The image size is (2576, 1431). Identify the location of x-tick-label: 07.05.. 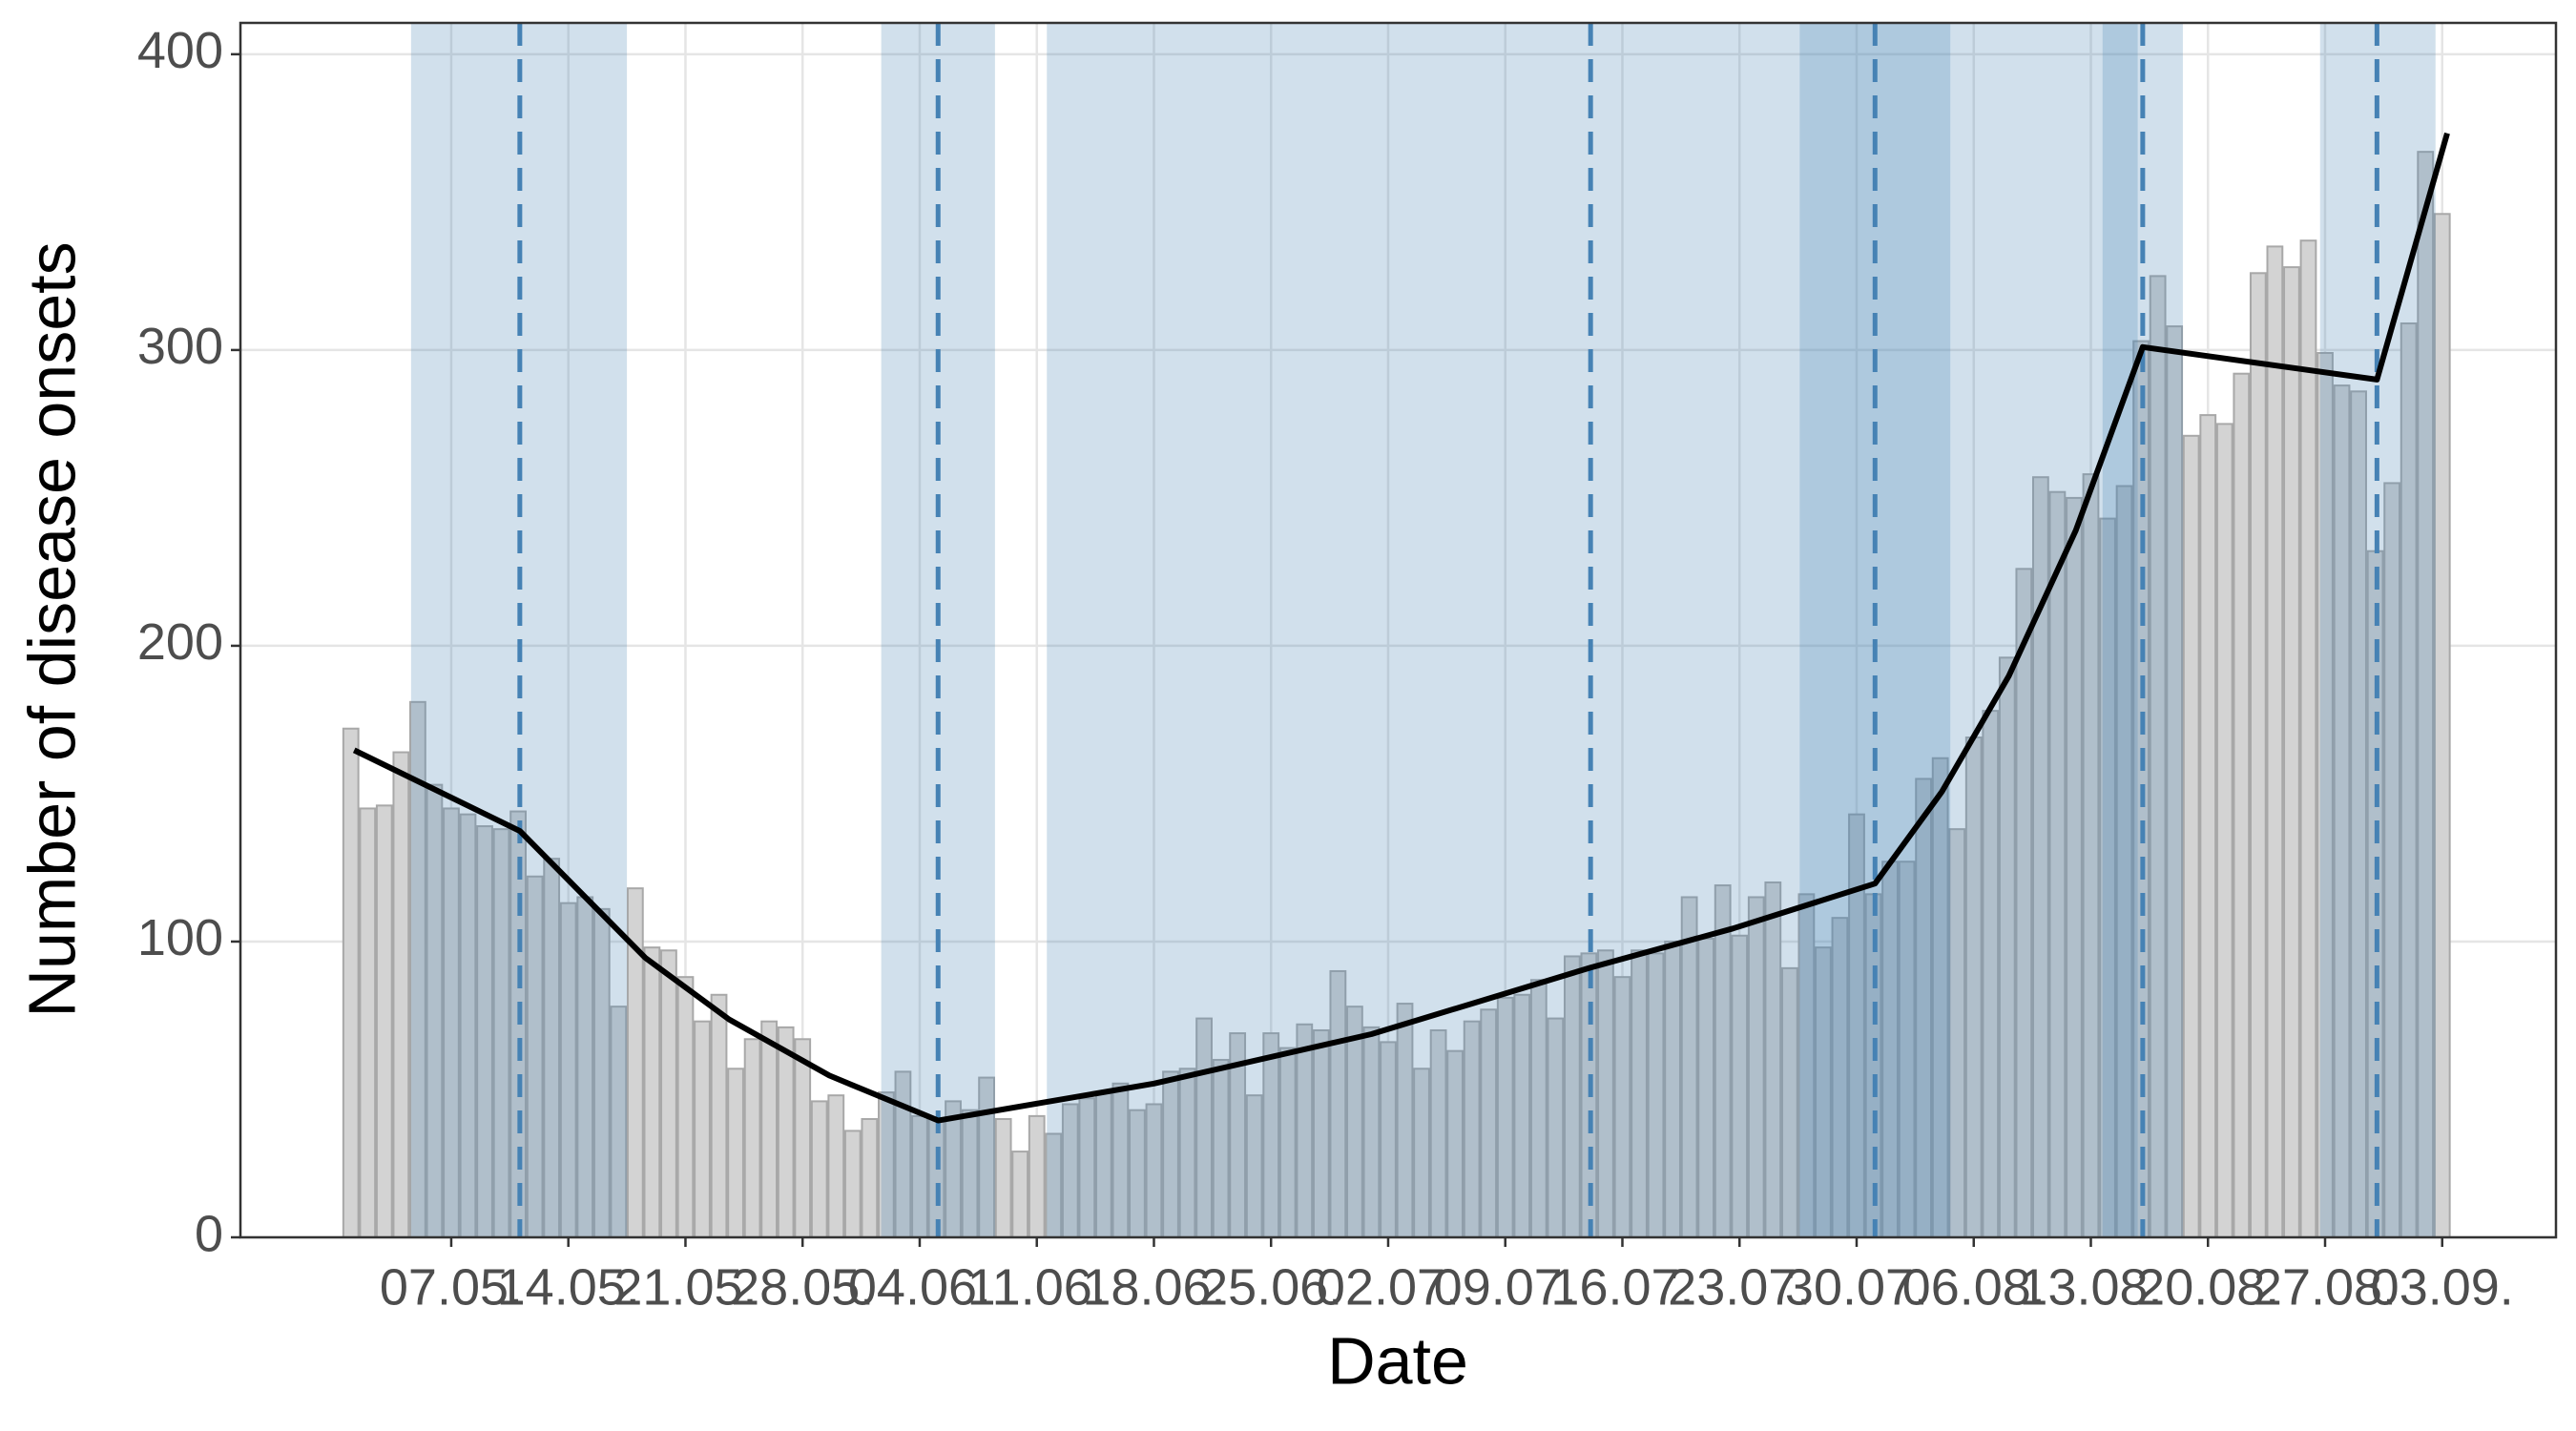
(451, 1287).